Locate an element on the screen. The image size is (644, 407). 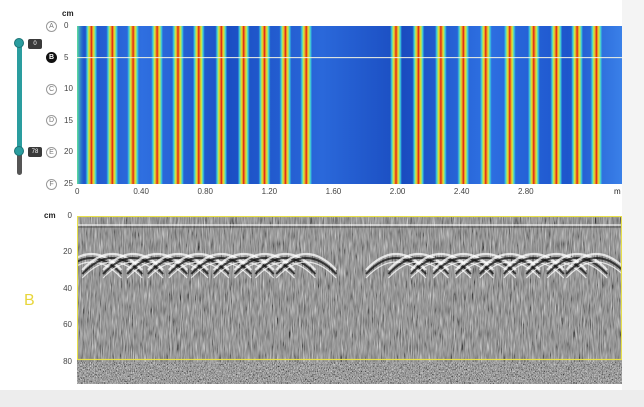
depth-marker-a: A is located at coordinates (51, 26).